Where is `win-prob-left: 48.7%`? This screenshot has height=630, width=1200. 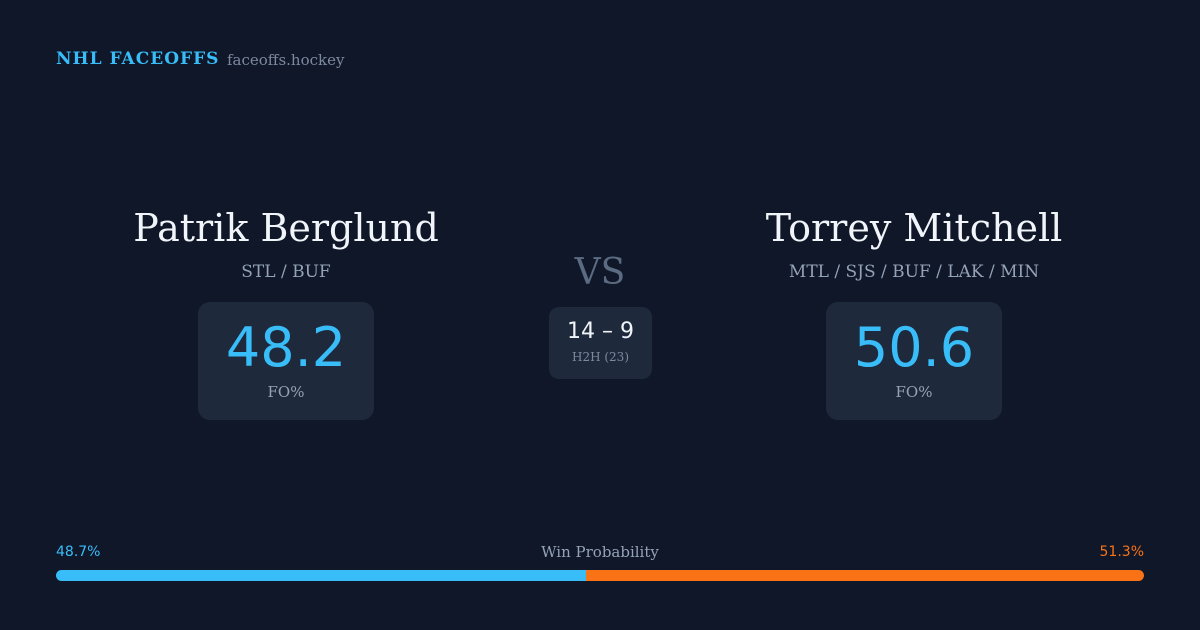 win-prob-left: 48.7% is located at coordinates (78, 552).